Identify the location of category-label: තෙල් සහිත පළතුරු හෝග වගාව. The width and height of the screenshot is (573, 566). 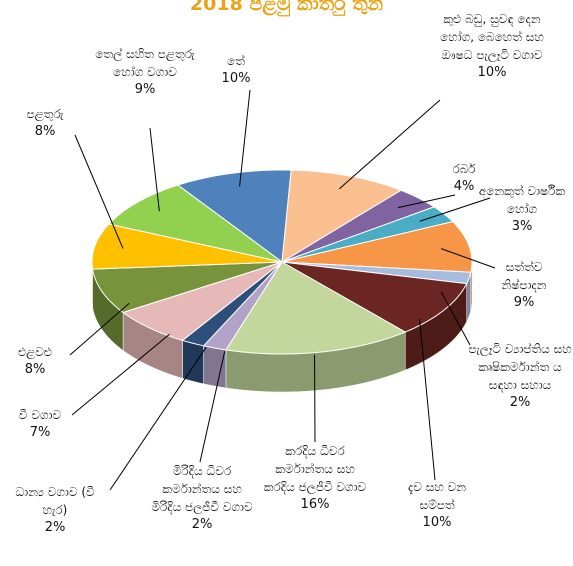
(145, 63).